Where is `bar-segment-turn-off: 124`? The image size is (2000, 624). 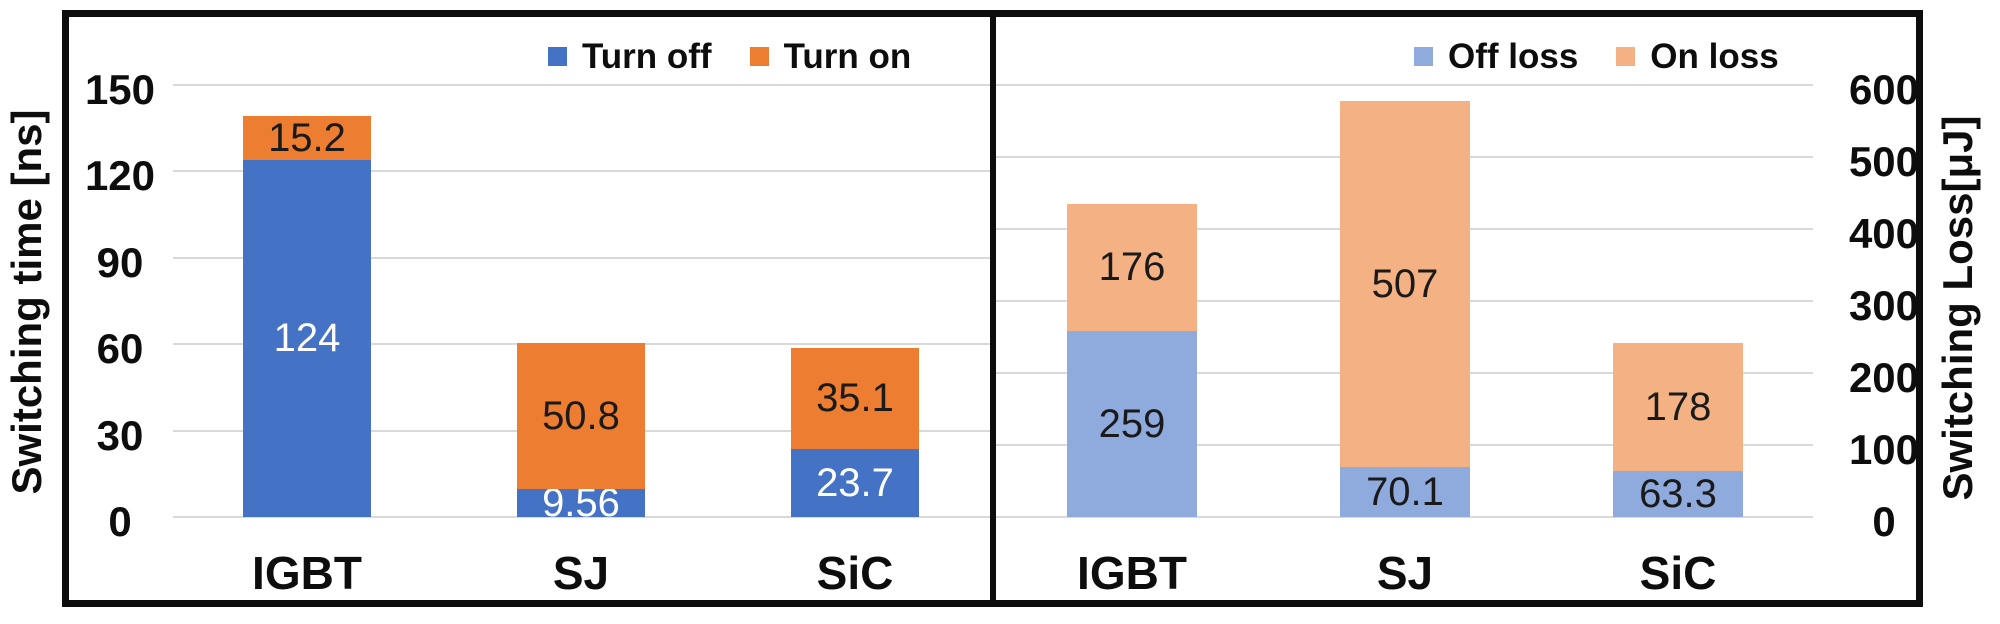 bar-segment-turn-off: 124 is located at coordinates (307, 338).